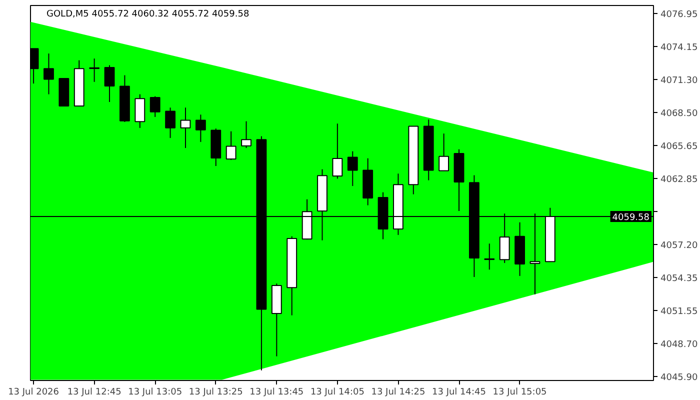  I want to click on y-tick-label: 4068.50, so click(679, 113).